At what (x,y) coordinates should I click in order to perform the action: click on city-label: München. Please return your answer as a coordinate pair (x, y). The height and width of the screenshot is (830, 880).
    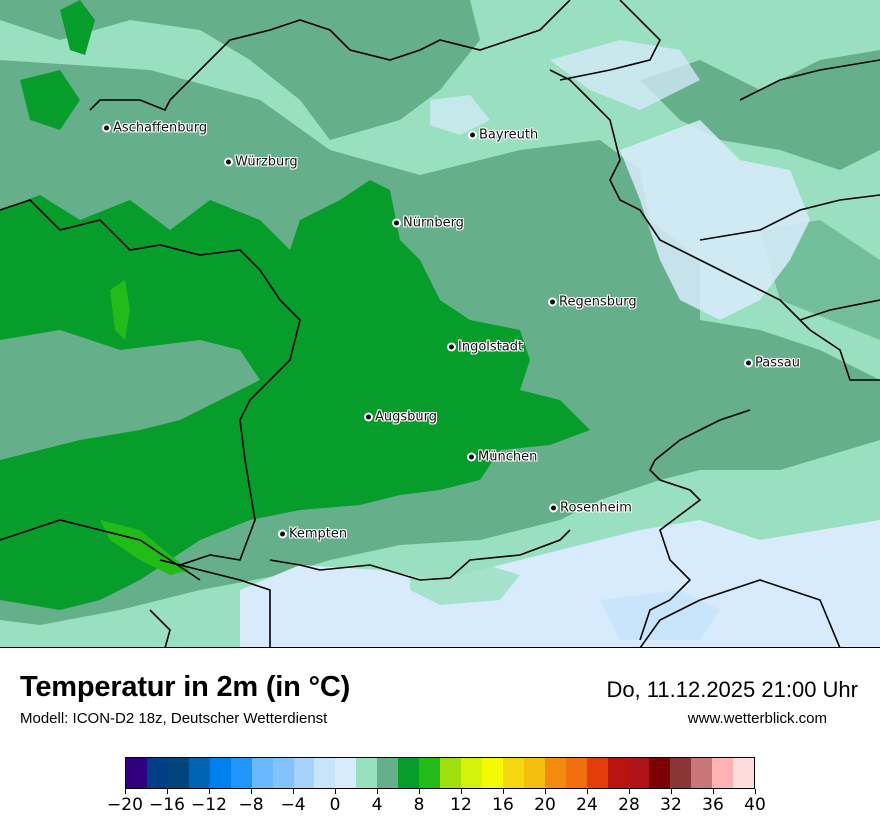
    Looking at the image, I should click on (508, 457).